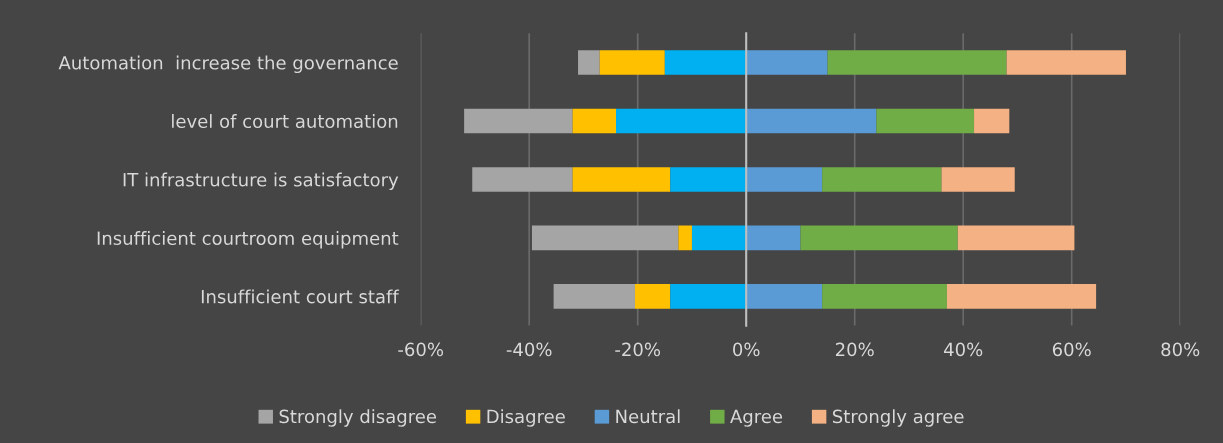 This screenshot has height=443, width=1223. What do you see at coordinates (421, 349) in the screenshot?
I see `x-tick-label: -60%` at bounding box center [421, 349].